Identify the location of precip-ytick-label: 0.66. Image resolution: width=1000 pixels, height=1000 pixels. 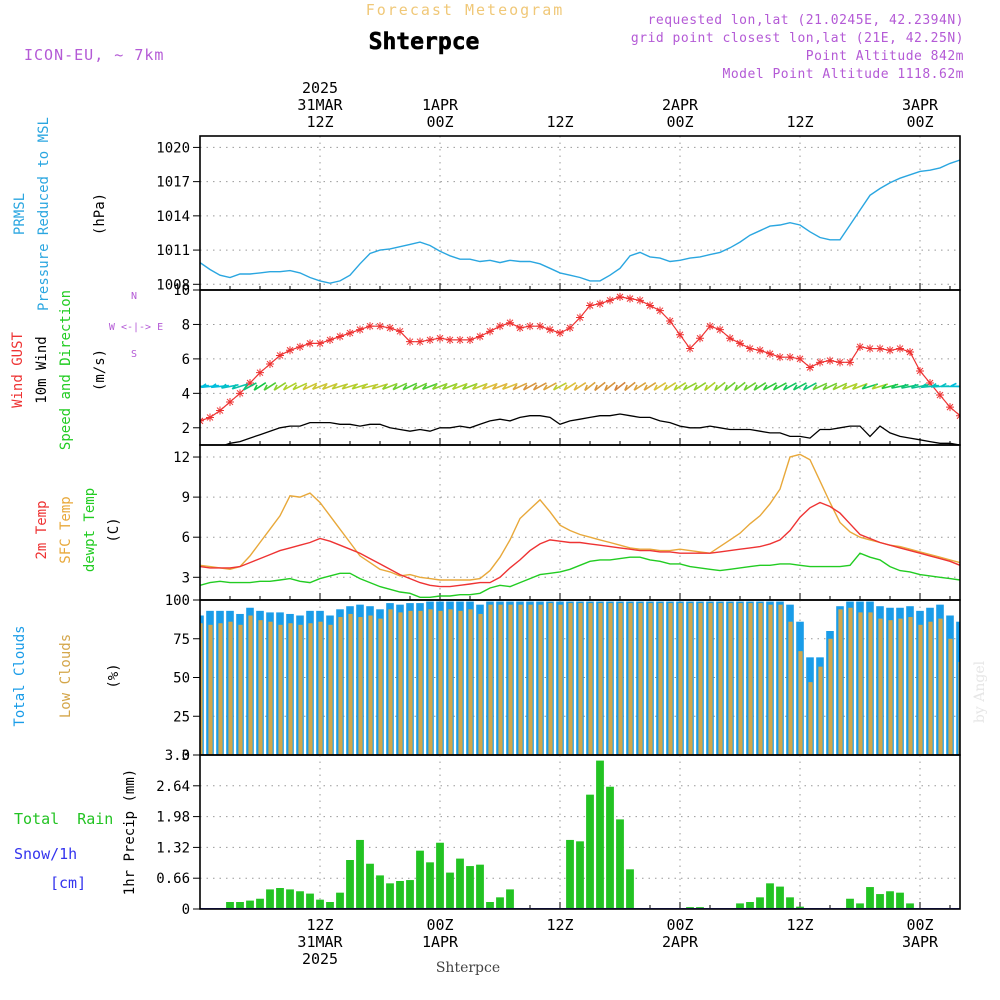
(173, 879).